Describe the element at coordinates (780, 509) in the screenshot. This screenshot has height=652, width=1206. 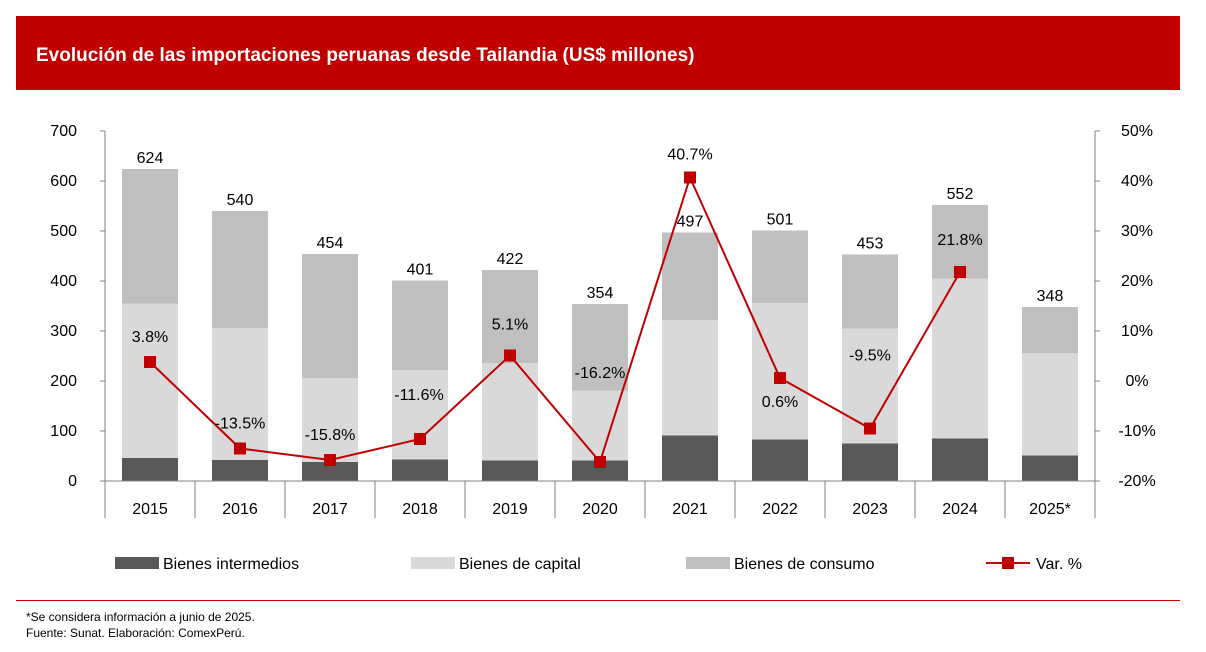
I see `x-axis-tick-label: 2022` at that location.